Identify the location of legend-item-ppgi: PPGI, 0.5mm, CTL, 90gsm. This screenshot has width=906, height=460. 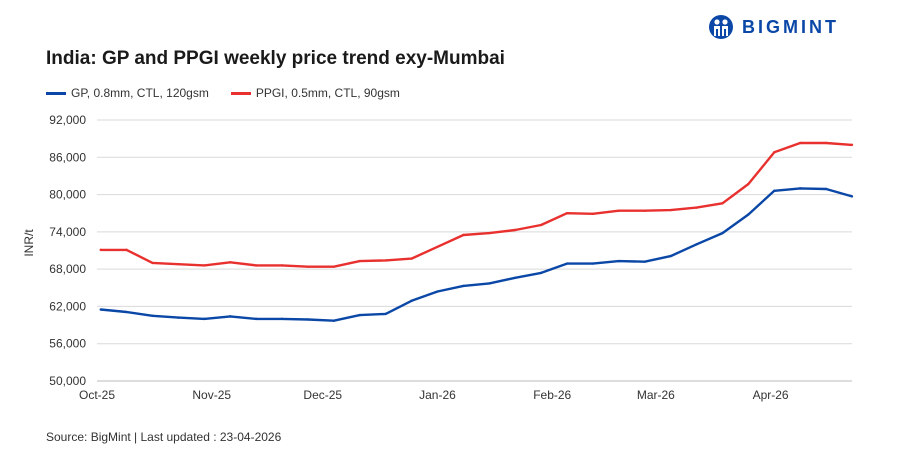
(315, 93).